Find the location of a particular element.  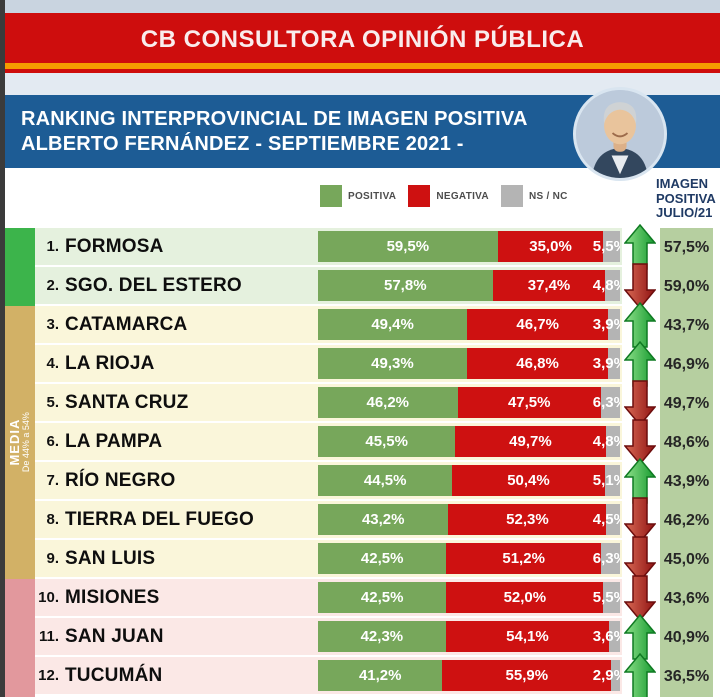

table-row: 10. MISIONES 42,5% 52,0% 5,5% is located at coordinates (345, 598).